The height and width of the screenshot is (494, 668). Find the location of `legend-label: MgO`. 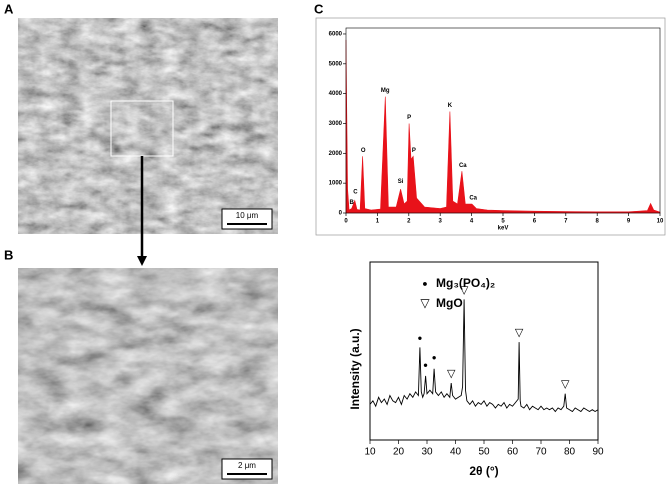

legend-label: MgO is located at coordinates (449, 303).